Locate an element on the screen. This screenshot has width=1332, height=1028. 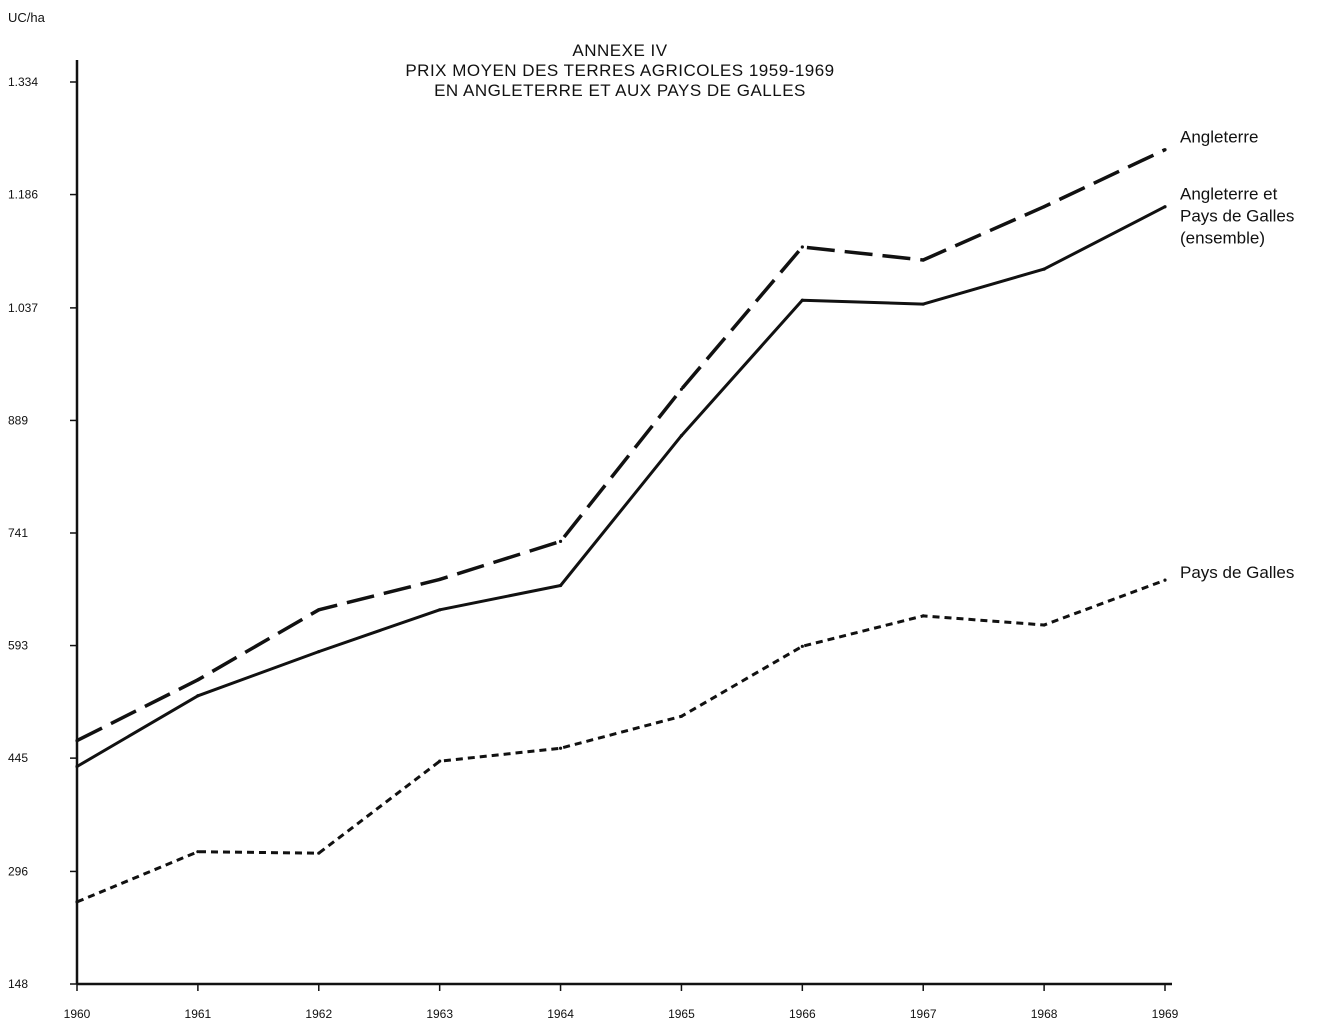
y-tick-label: 889 is located at coordinates (18, 420).